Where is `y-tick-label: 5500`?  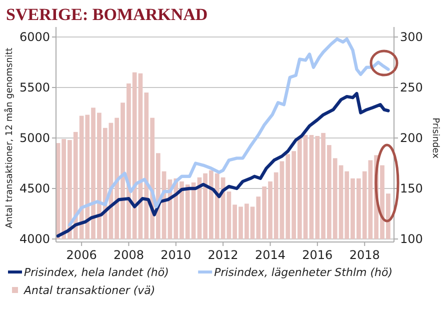
y-tick-label: 5500 is located at coordinates (34, 87).